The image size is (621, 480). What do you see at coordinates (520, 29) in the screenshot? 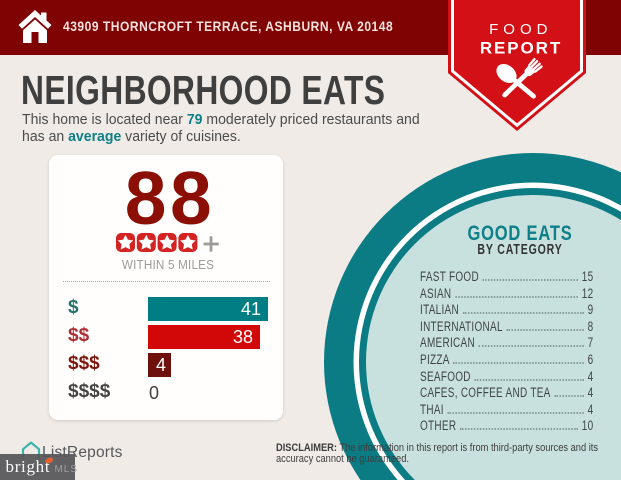
I see `svg-text: FOOD` at bounding box center [520, 29].